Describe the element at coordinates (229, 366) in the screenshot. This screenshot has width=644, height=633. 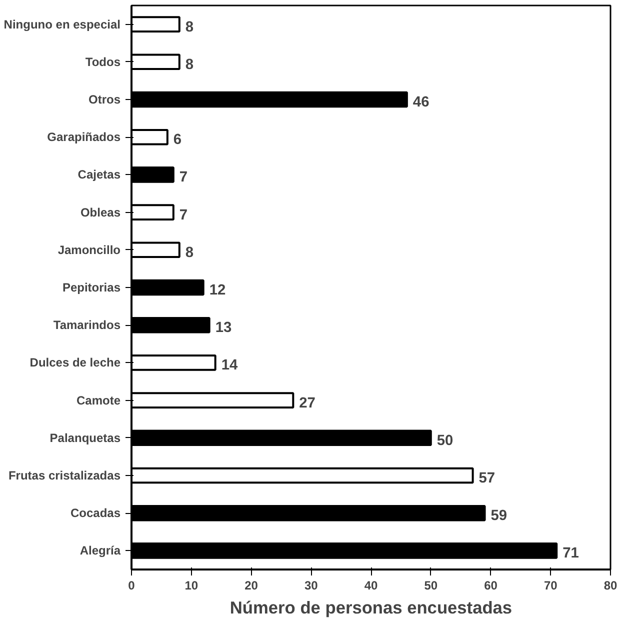
I see `data-label: 14` at that location.